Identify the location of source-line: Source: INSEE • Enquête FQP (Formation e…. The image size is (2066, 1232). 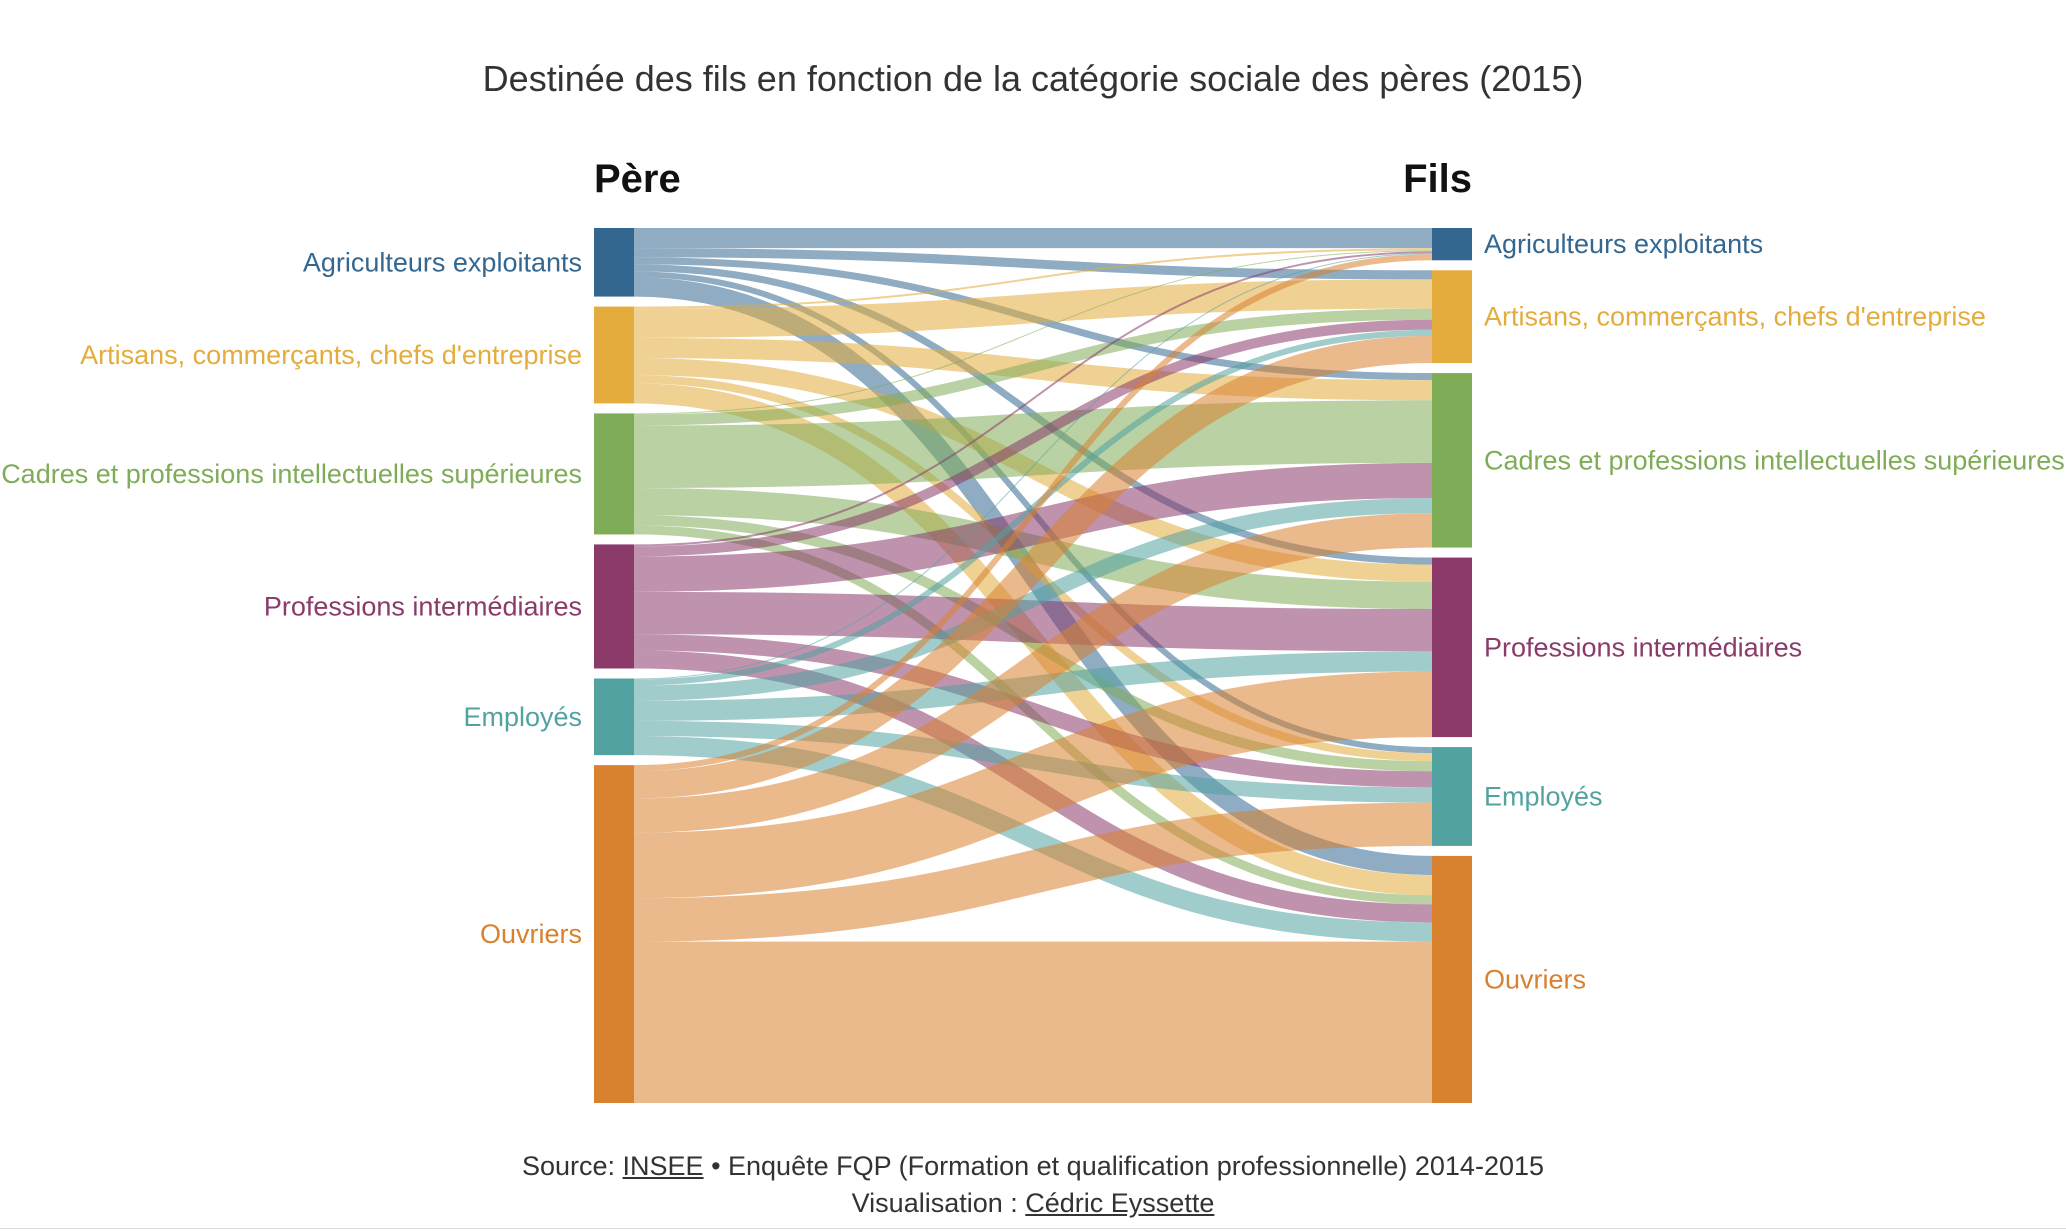
(1033, 1166).